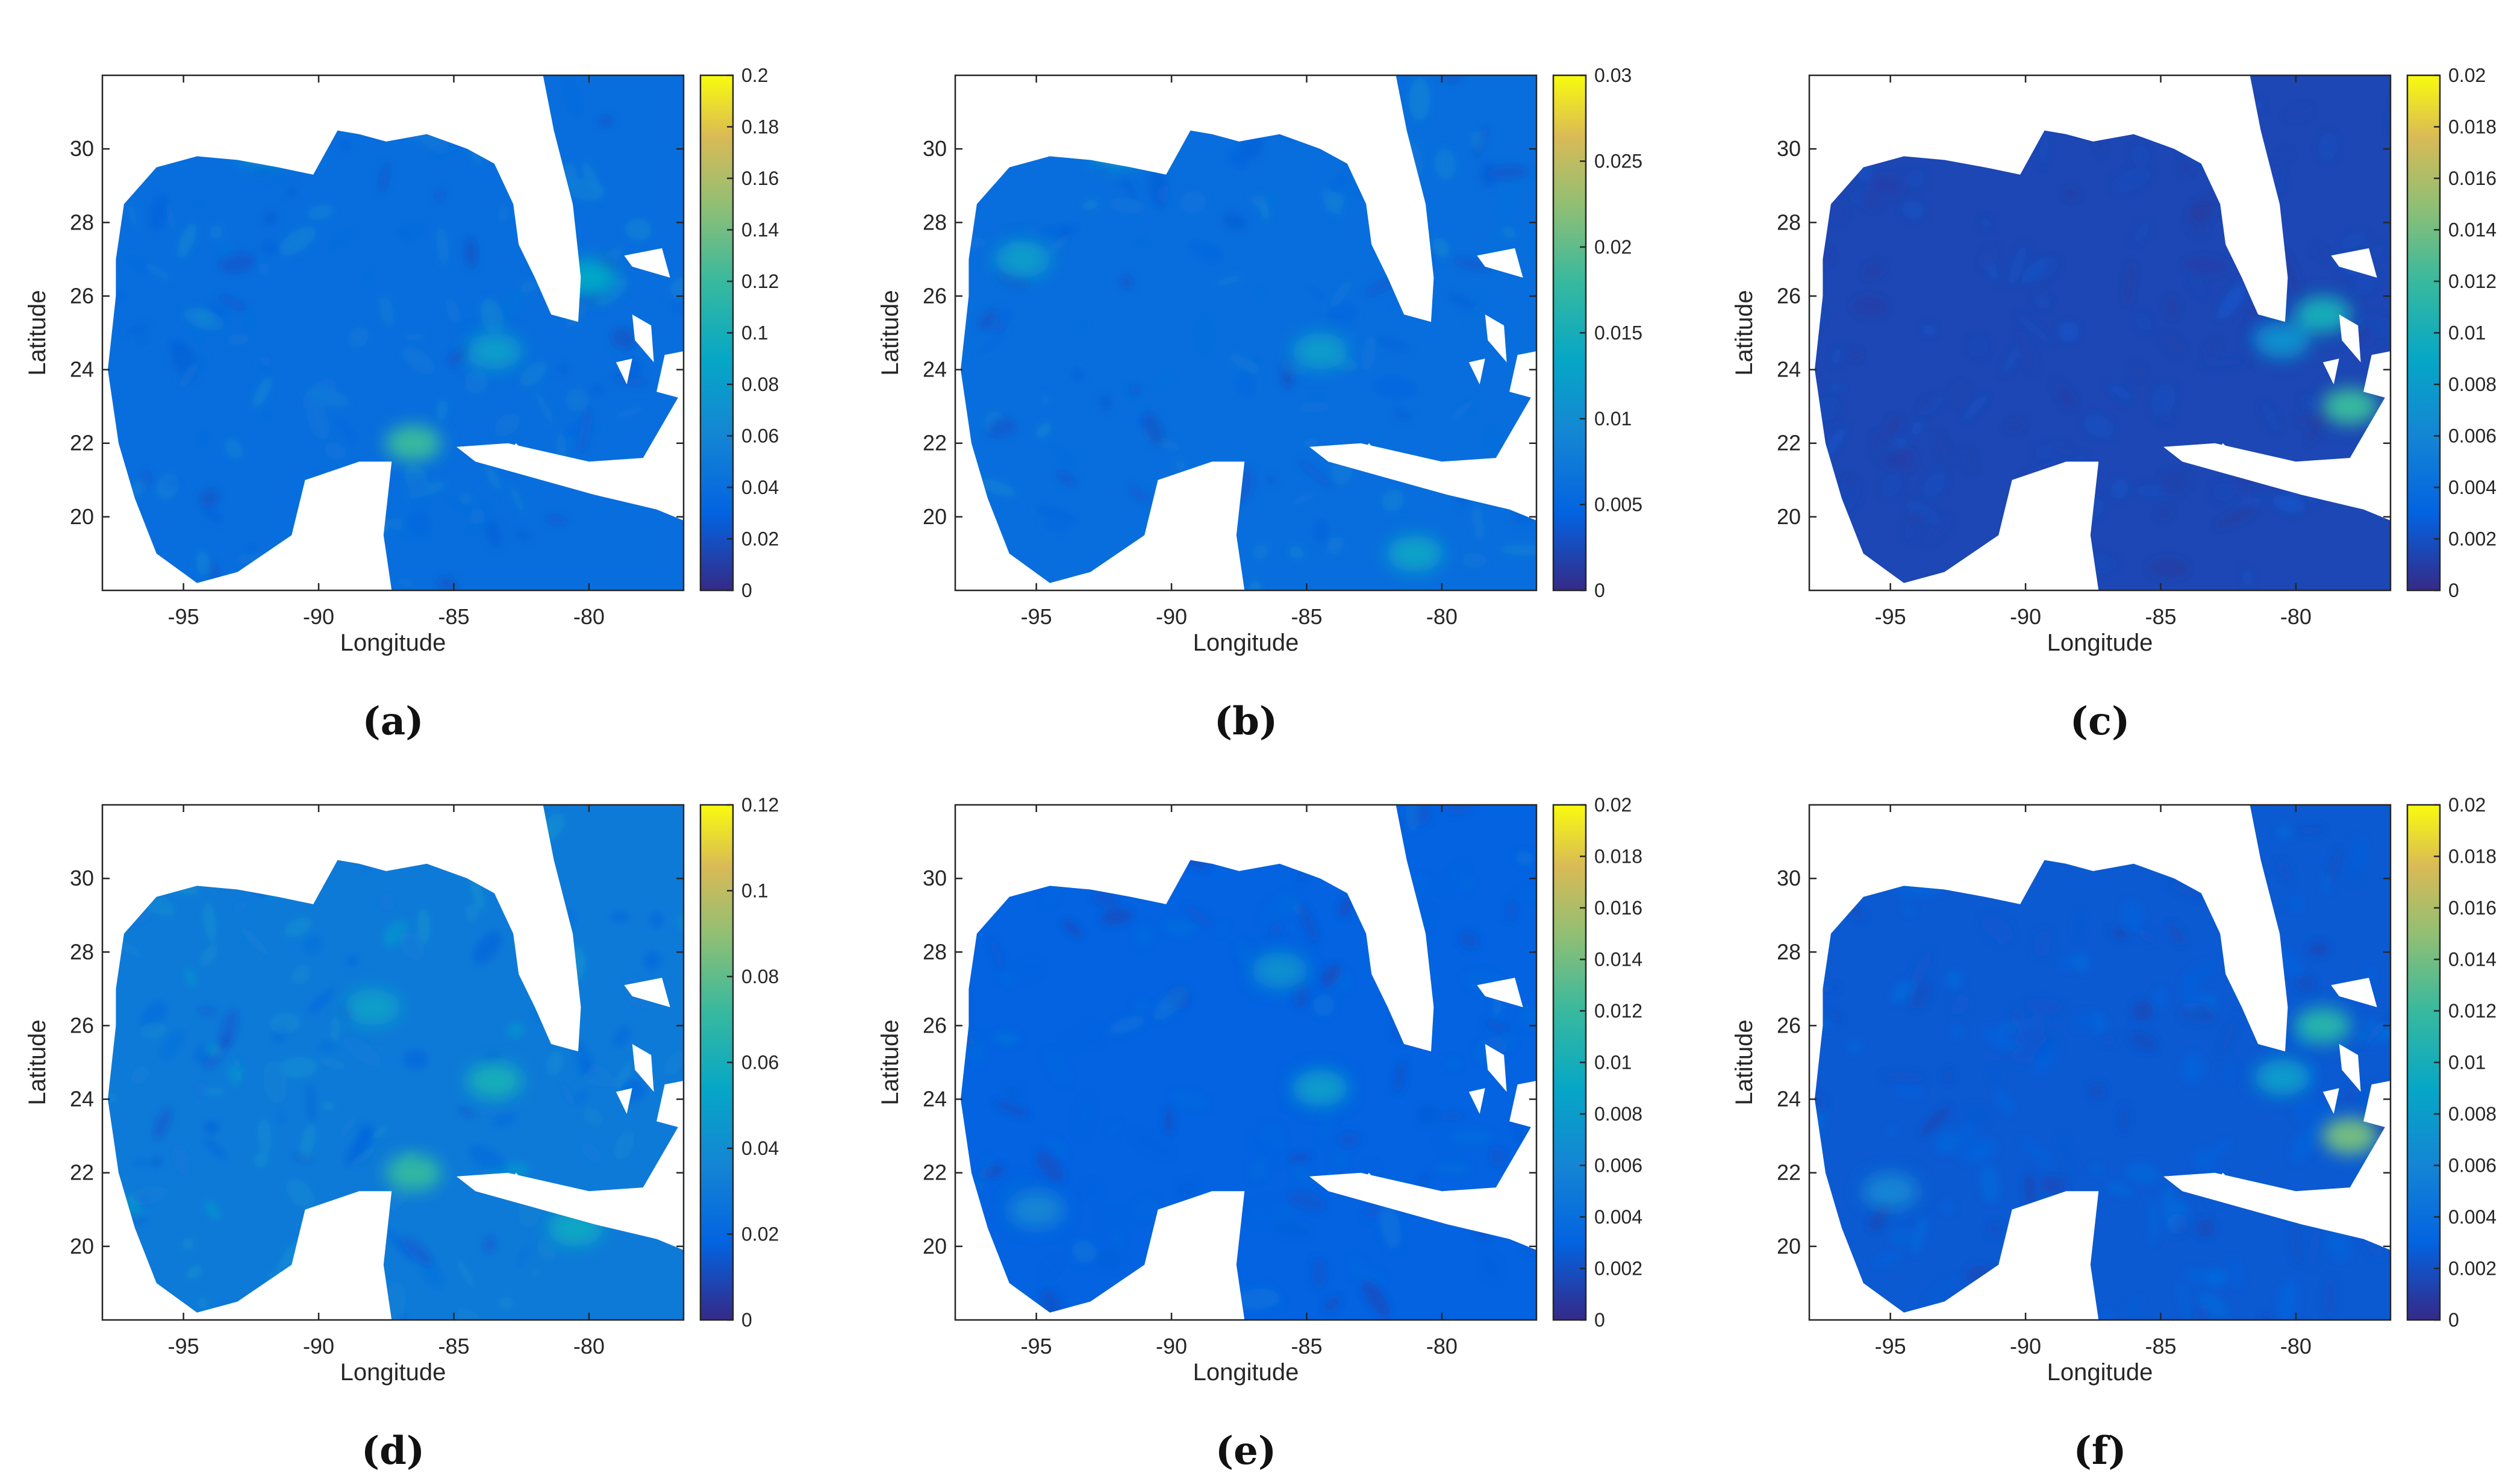 The height and width of the screenshot is (1482, 2520). Describe the element at coordinates (760, 281) in the screenshot. I see `colorbar-tick-label: 0.12` at that location.